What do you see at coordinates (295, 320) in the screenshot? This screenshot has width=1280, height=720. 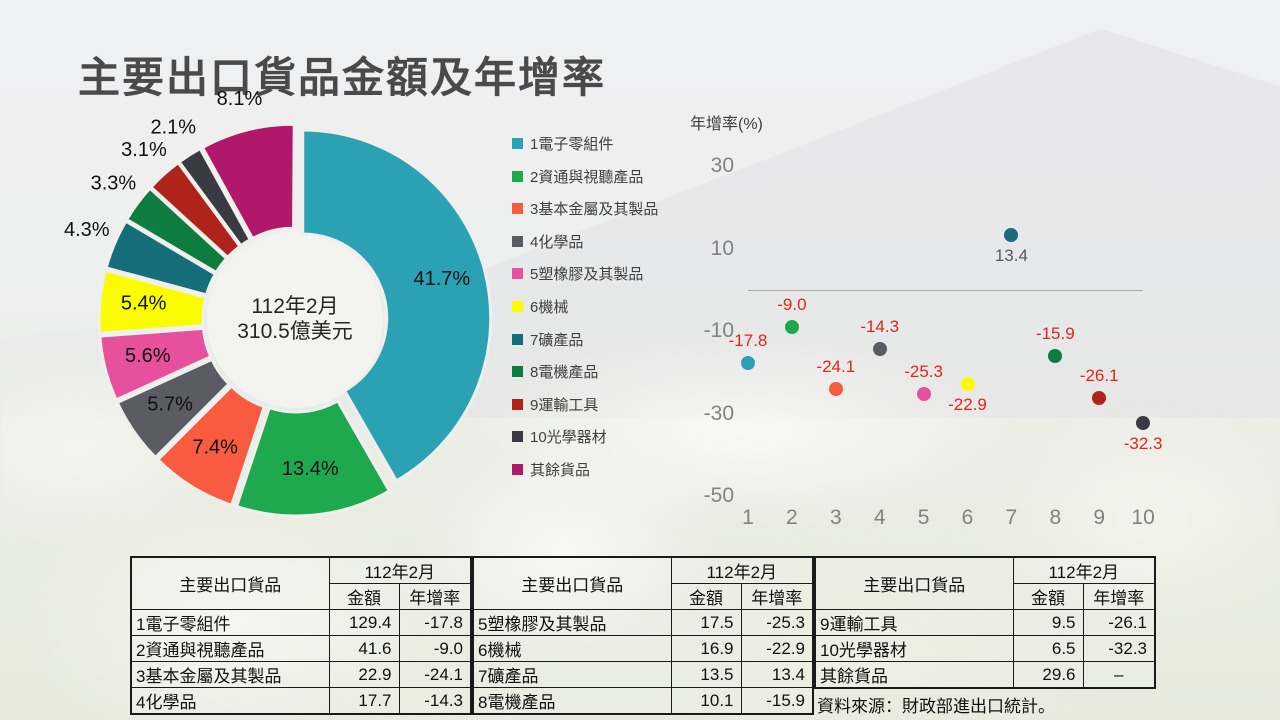 I see `donut-hole` at bounding box center [295, 320].